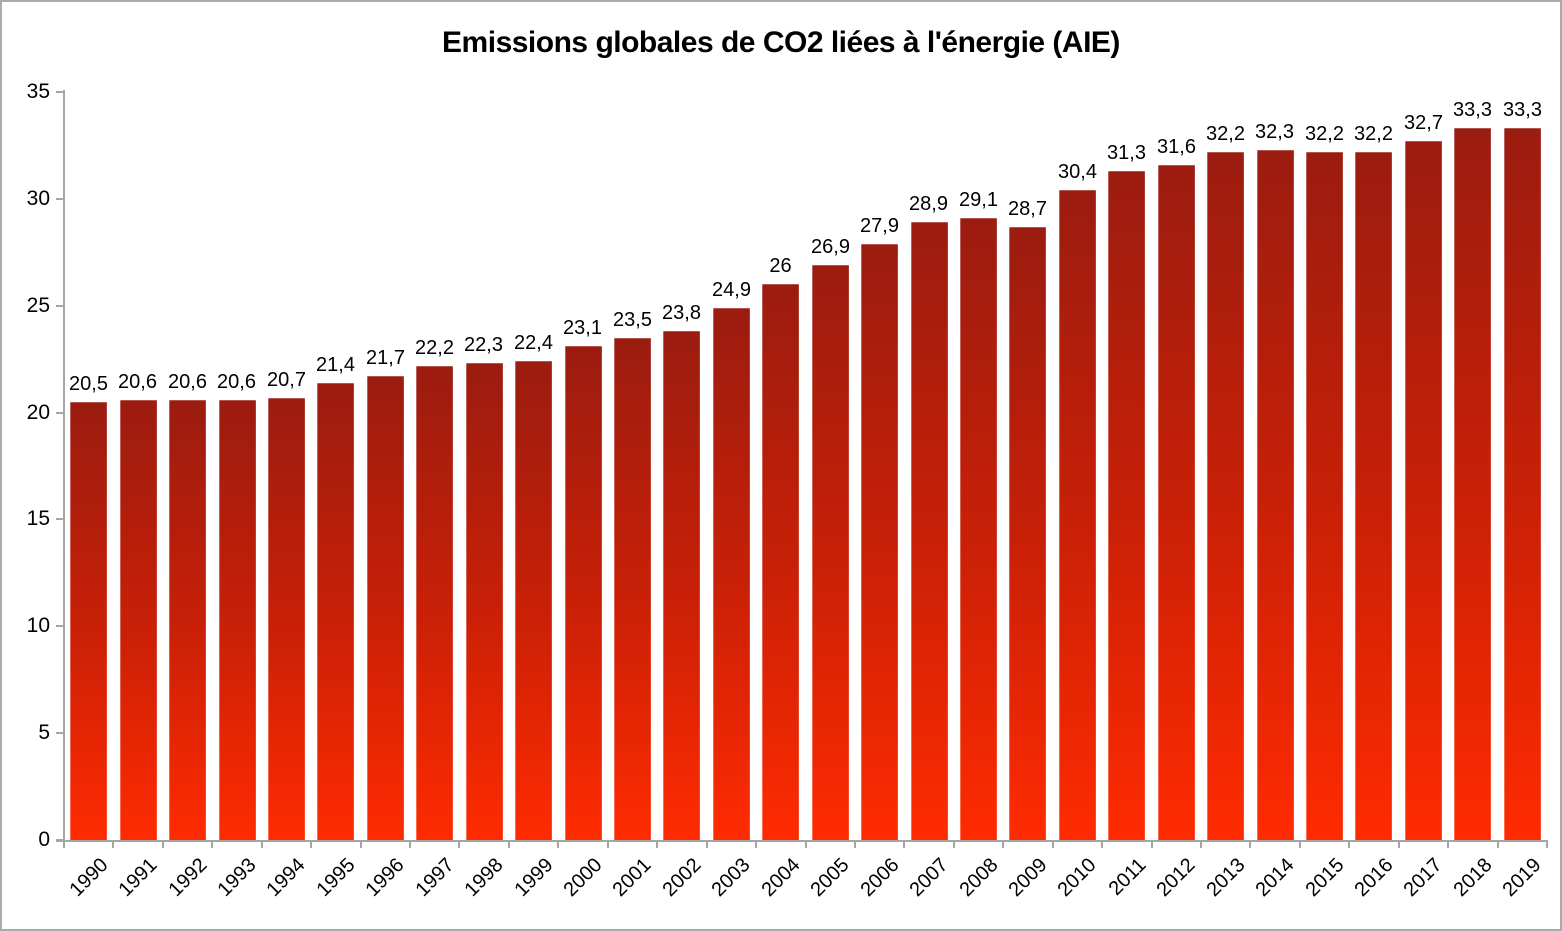  Describe the element at coordinates (88, 384) in the screenshot. I see `bar-value-label: 20,5` at that location.